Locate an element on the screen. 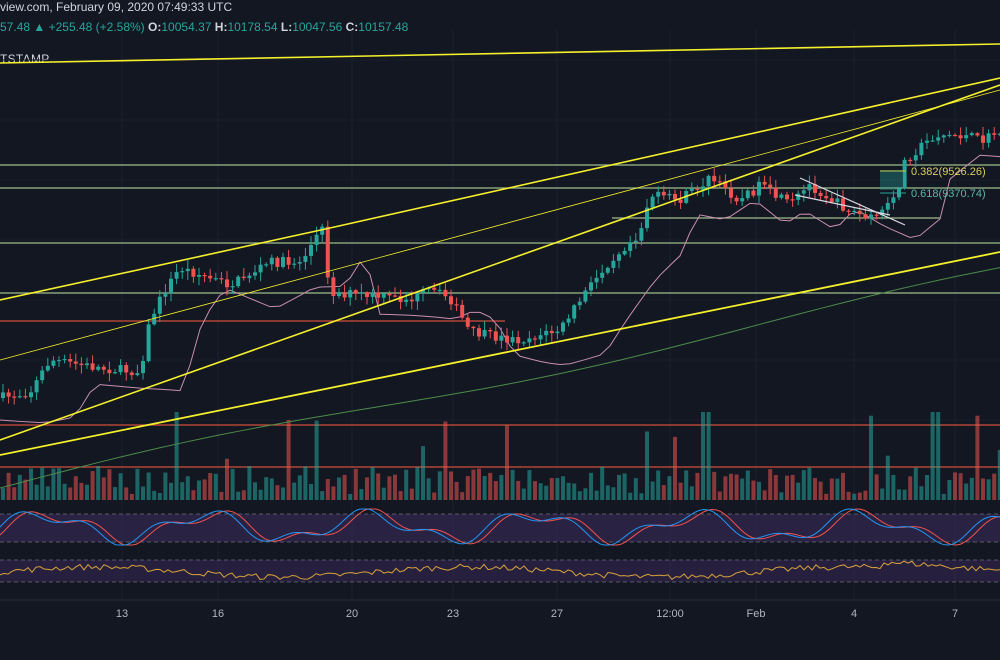 This screenshot has width=1000, height=660. up-arrow-icon: ▲ is located at coordinates (39, 27).